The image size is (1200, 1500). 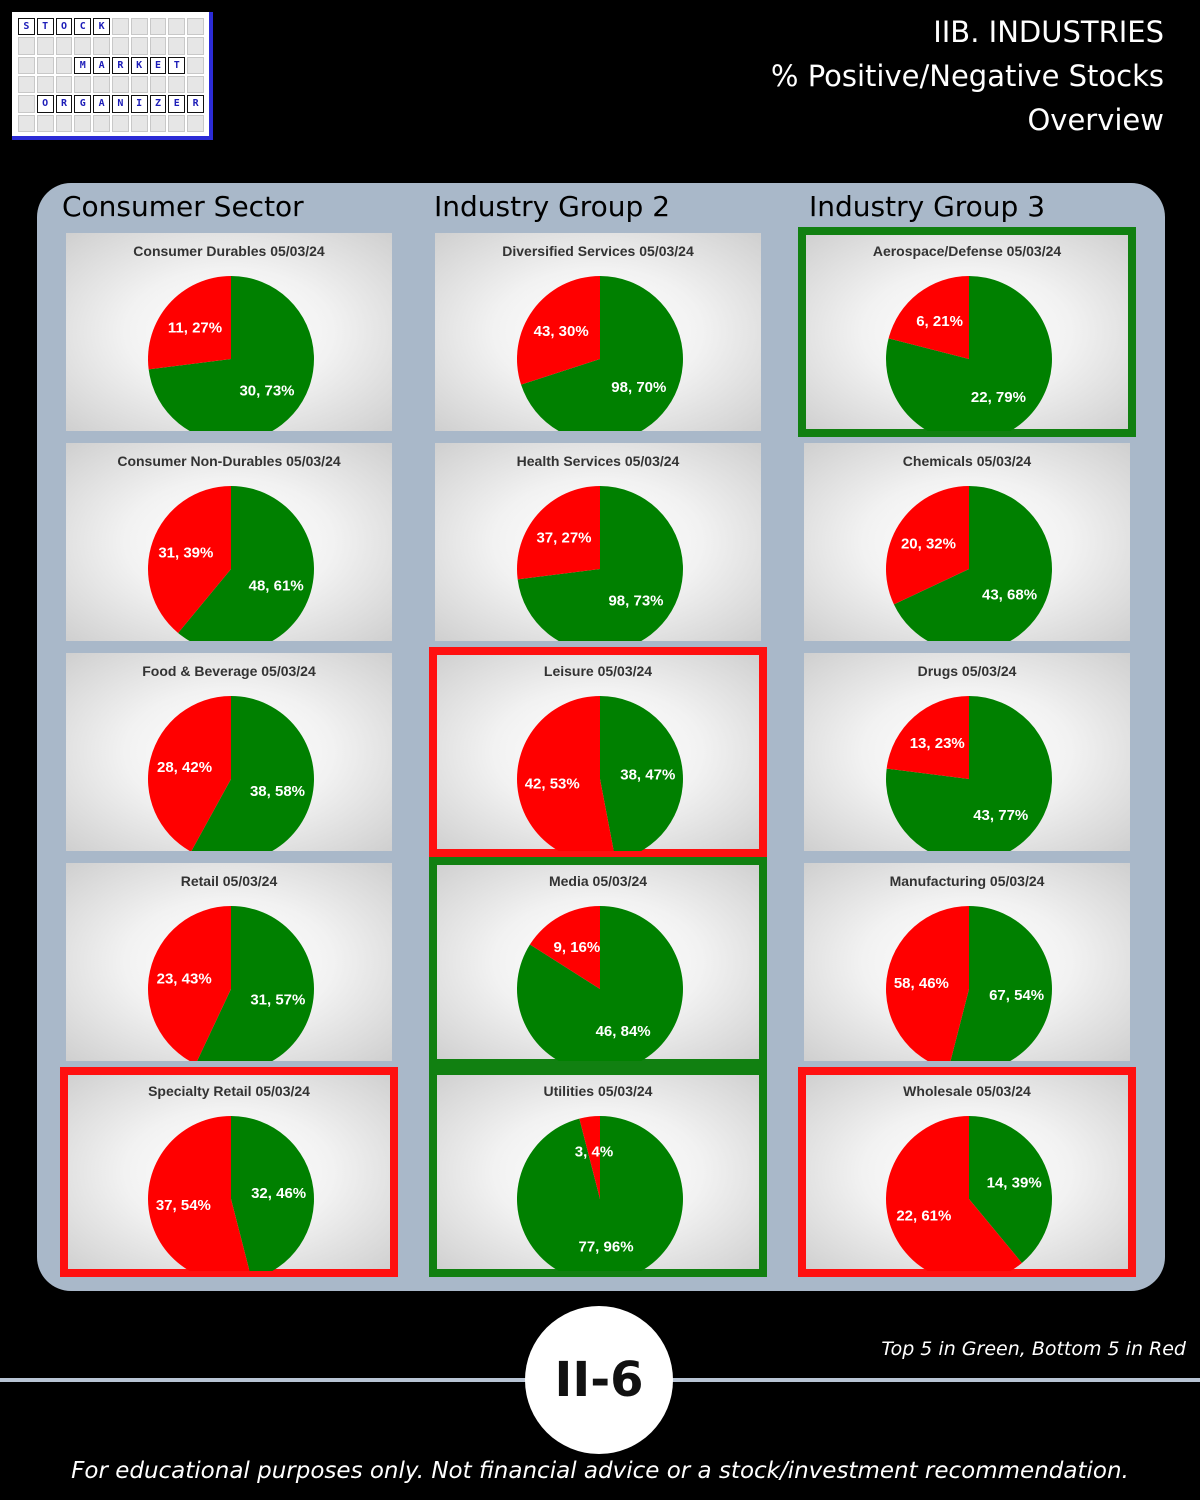 I want to click on pie-label-positive: 43, 68%, so click(x=1009, y=595).